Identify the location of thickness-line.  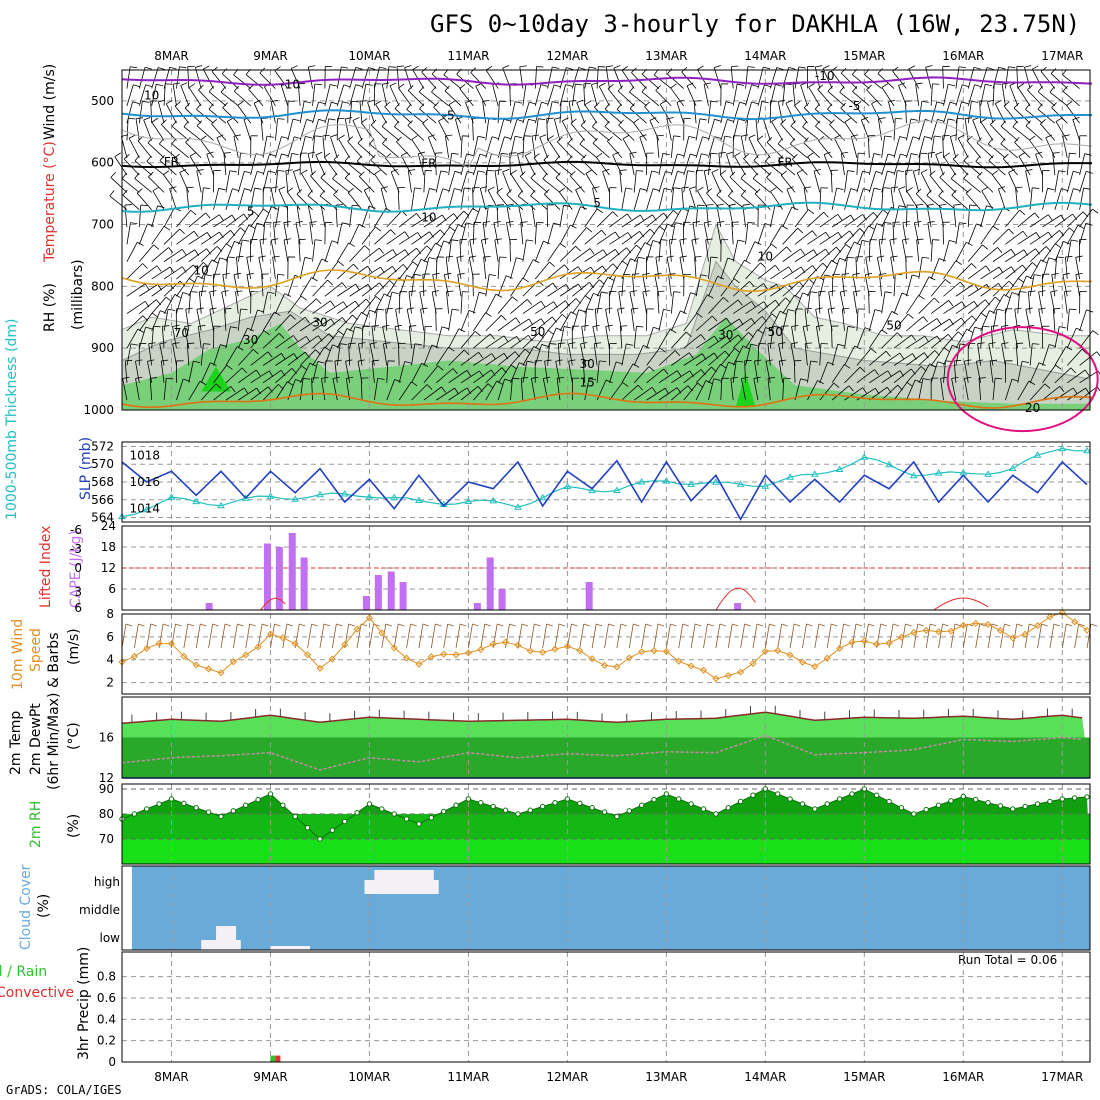
(604, 482).